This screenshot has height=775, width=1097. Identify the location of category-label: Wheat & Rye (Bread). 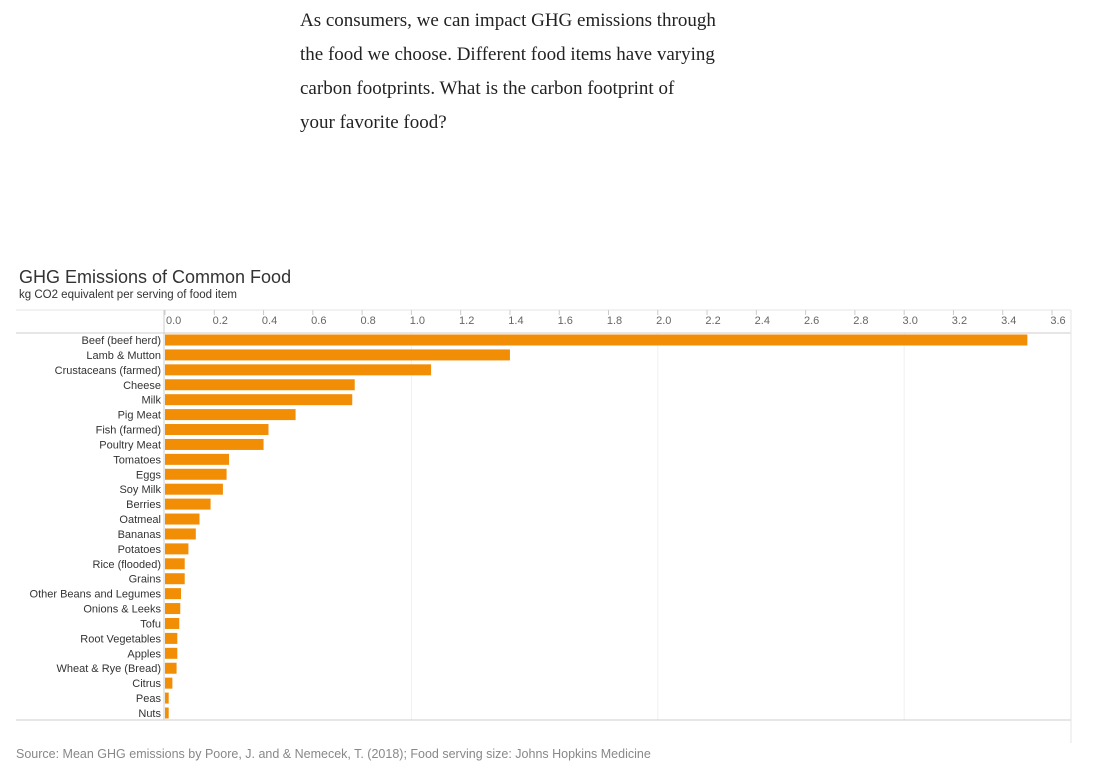
(108, 669).